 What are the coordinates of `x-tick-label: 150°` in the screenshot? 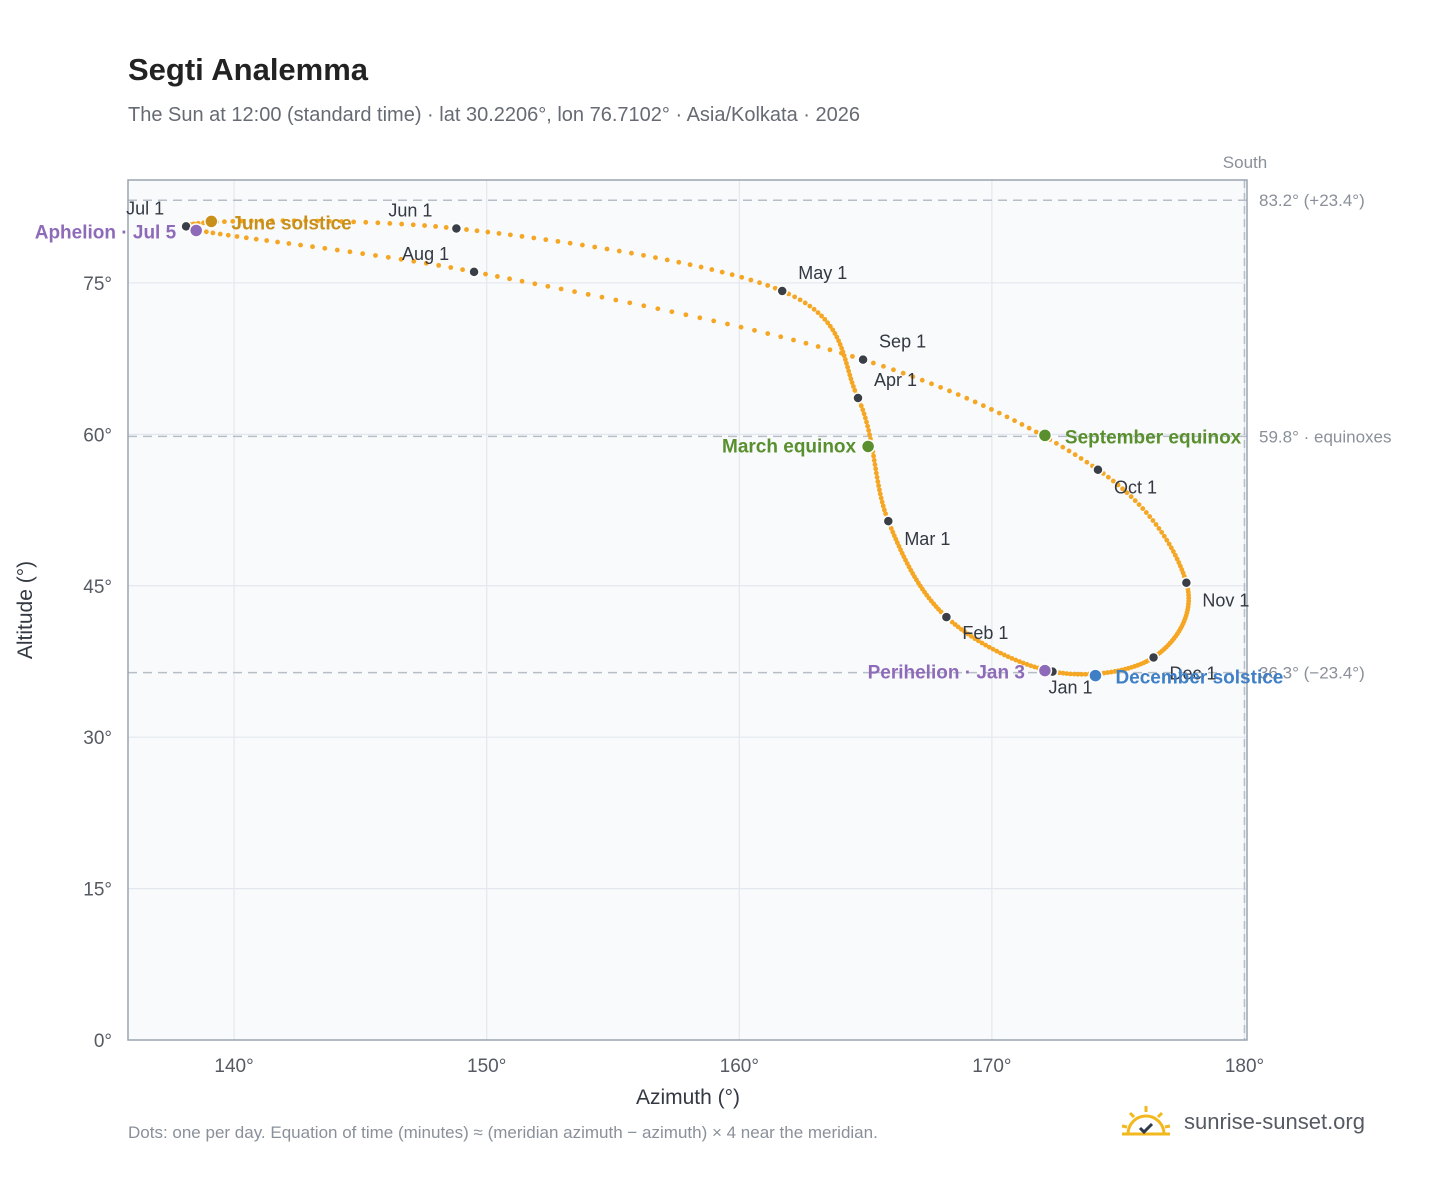 It's located at (486, 1066).